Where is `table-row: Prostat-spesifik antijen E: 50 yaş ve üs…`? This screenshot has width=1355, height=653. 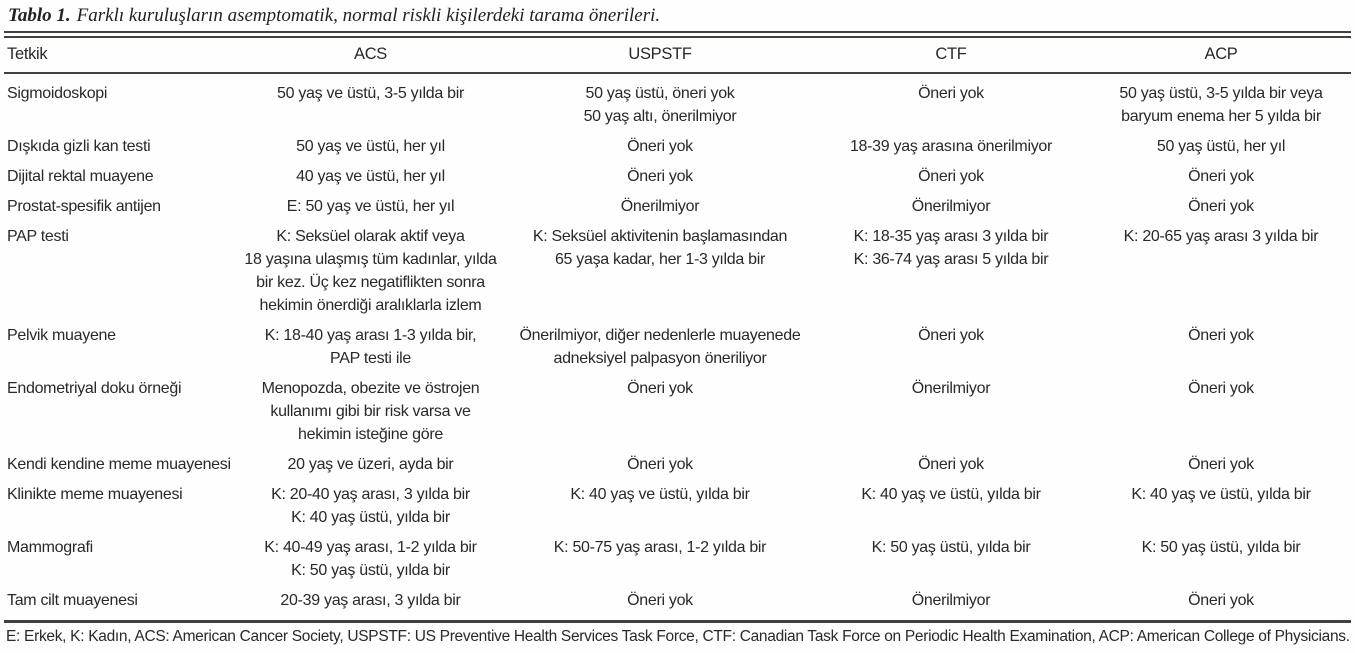 table-row: Prostat-spesifik antijen E: 50 yaş ve üs… is located at coordinates (677, 210).